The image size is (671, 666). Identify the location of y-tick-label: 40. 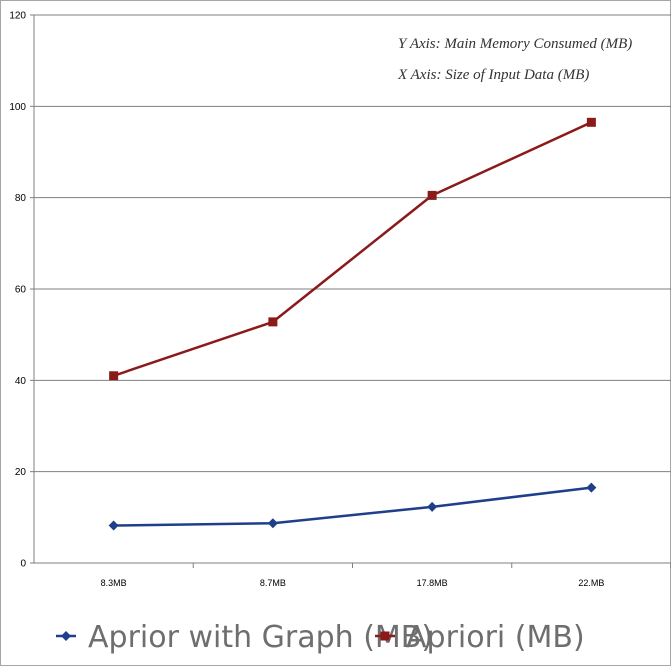
(21, 381).